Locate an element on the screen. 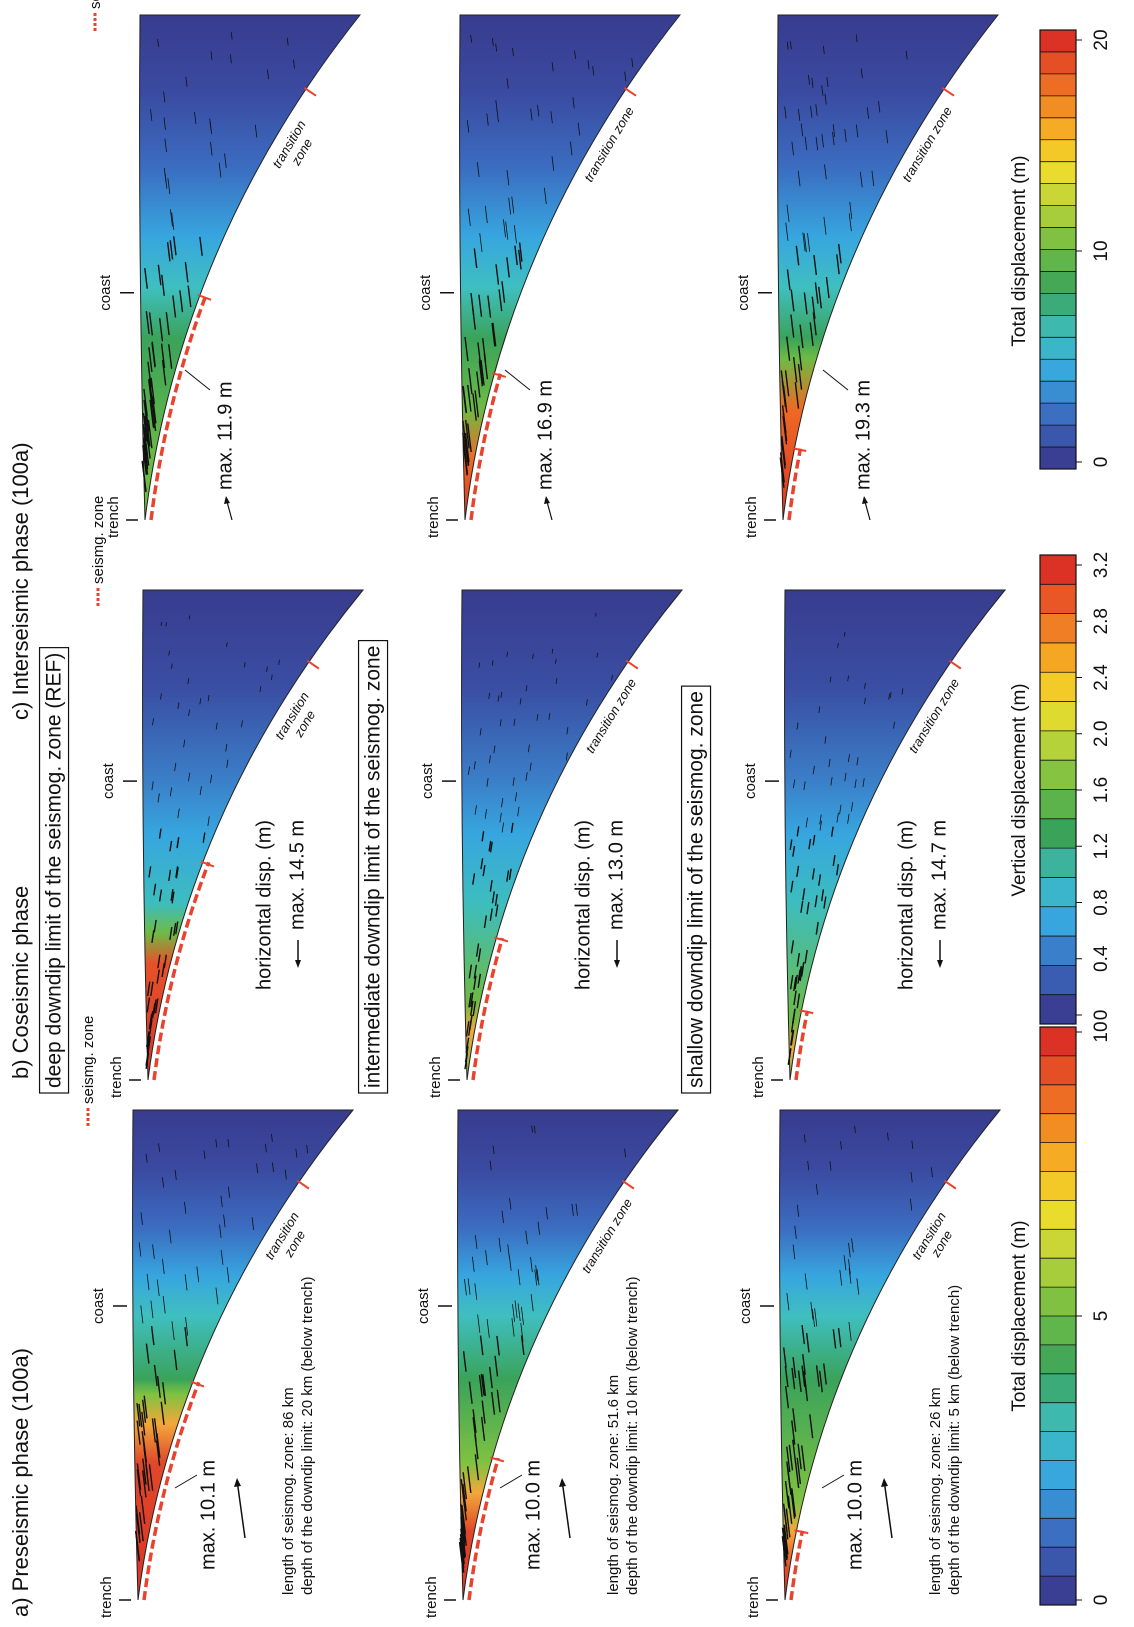 This screenshot has width=1134, height=1627. trench-label: trench is located at coordinates (113, 517).